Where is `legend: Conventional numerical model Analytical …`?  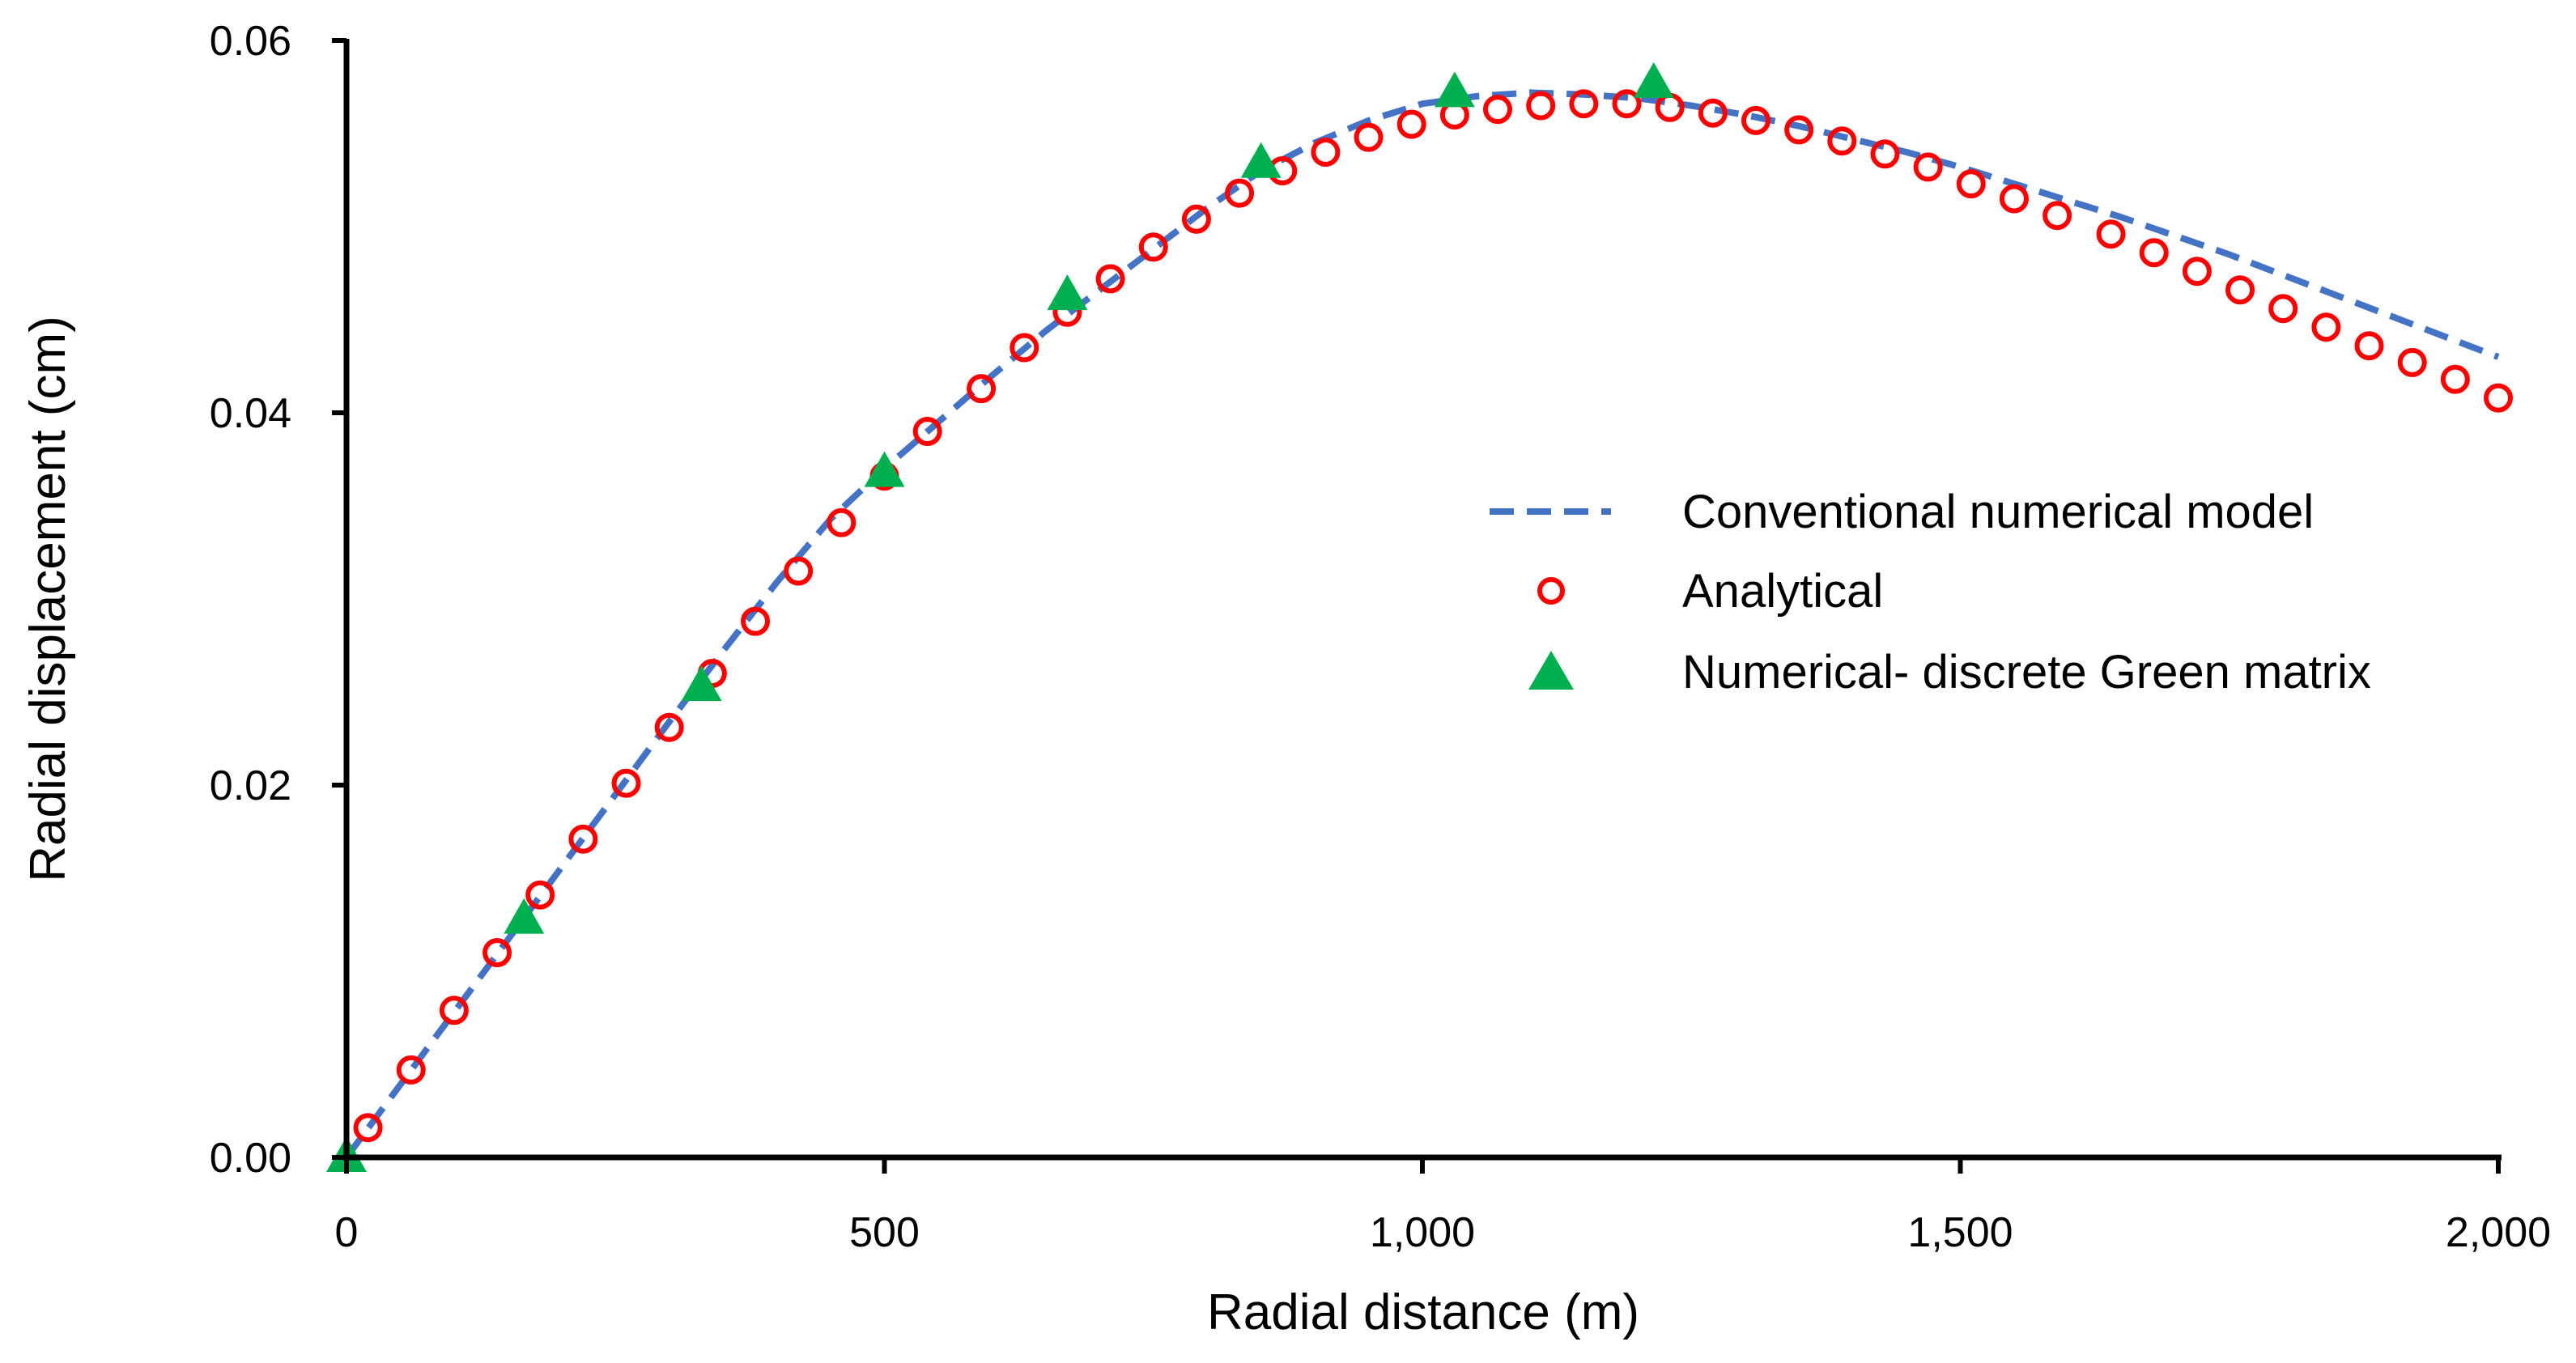 legend: Conventional numerical model Analytical … is located at coordinates (1931, 592).